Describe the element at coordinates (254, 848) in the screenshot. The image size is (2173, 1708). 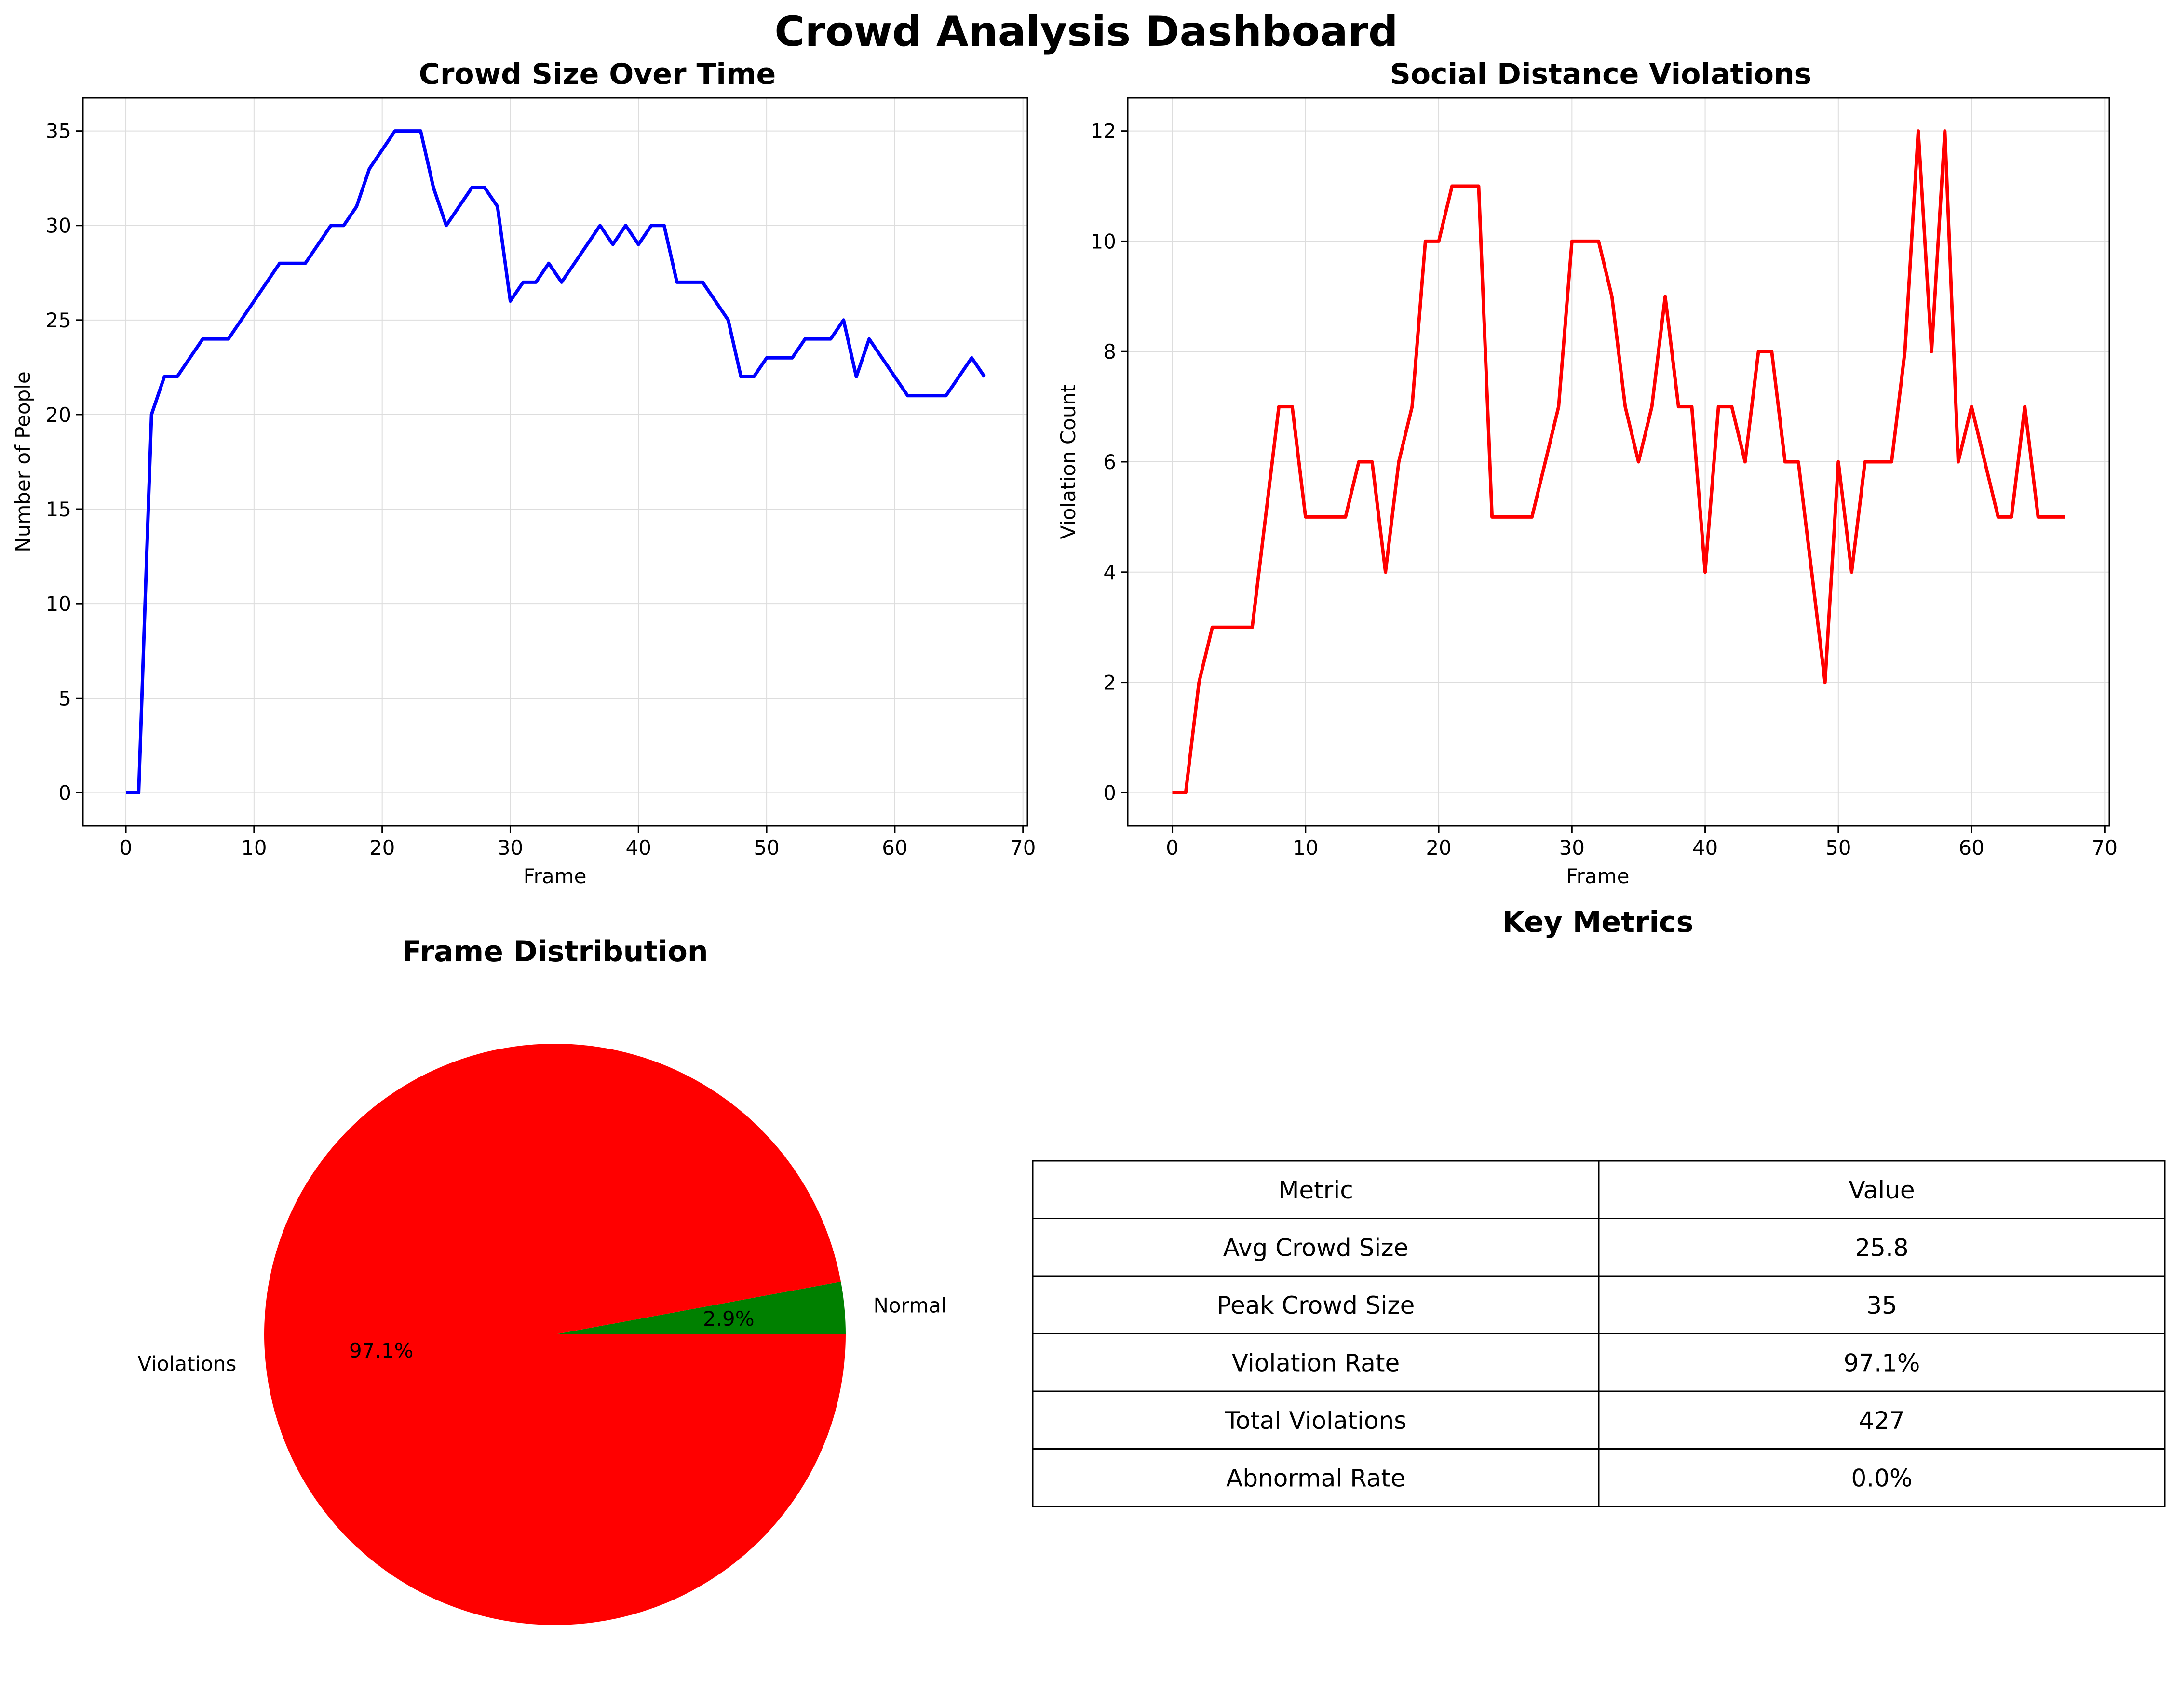
I see `crowd-size-x-tick-label: 10` at that location.